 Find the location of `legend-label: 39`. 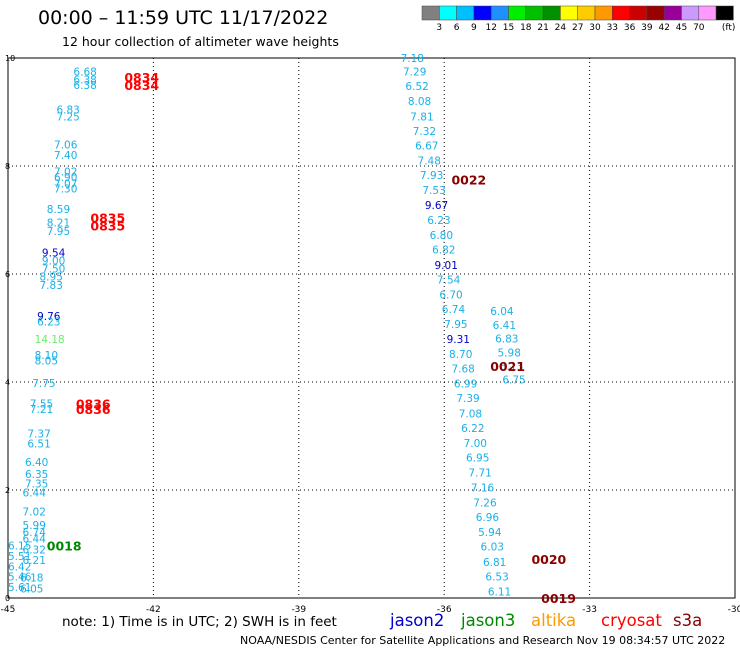

legend-label: 39 is located at coordinates (647, 28).